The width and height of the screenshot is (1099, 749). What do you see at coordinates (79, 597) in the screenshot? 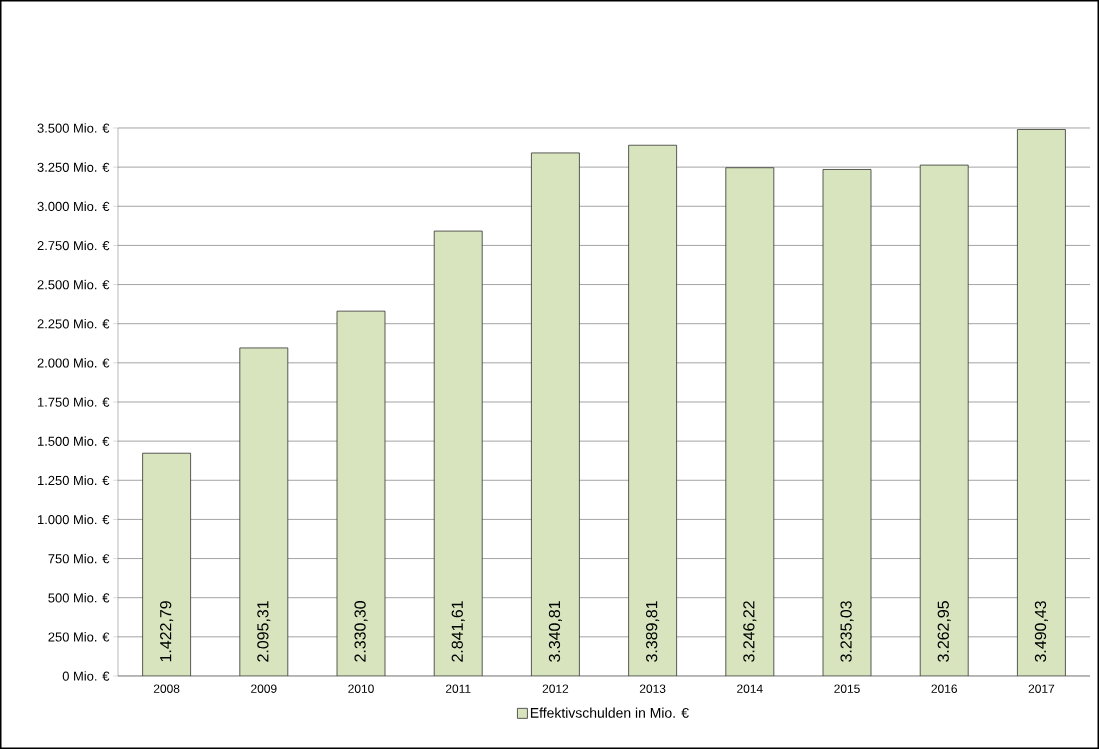
I see `y-tick-label: 500 Mio. €` at bounding box center [79, 597].